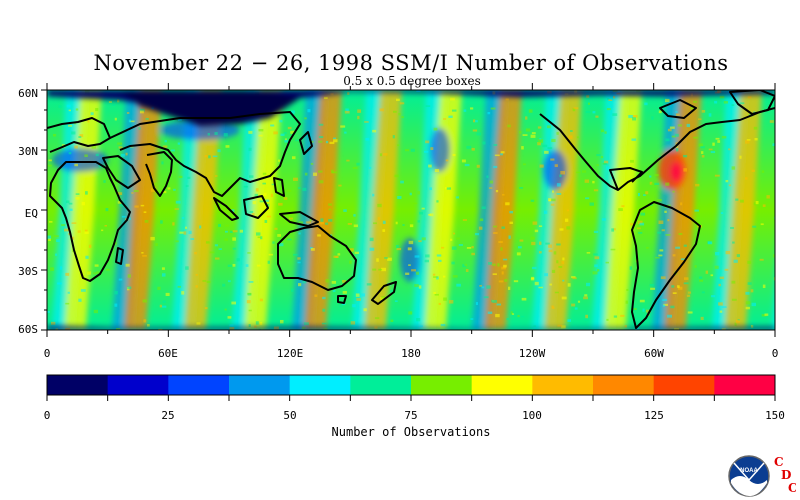 The height and width of the screenshot is (500, 800). Describe the element at coordinates (666, 265) in the screenshot. I see `south-america-outline` at that location.